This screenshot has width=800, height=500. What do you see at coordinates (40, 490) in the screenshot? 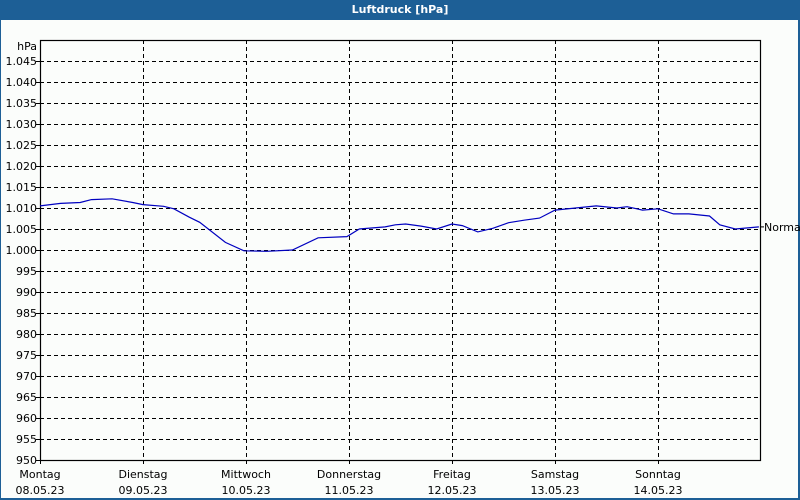
I see `x-tick-date: 08.05.23` at bounding box center [40, 490].